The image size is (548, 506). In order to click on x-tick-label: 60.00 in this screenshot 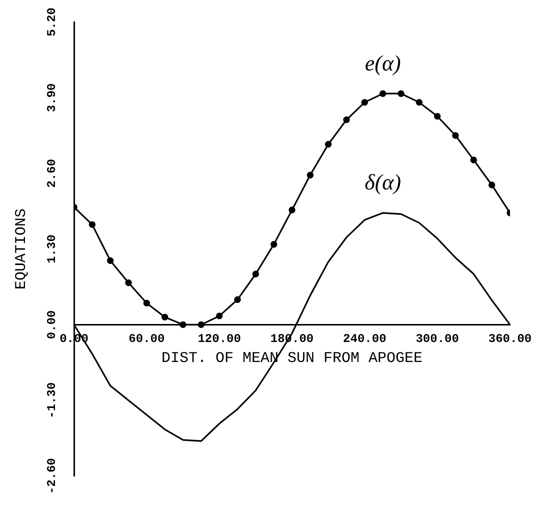, I will do `click(146, 339)`.